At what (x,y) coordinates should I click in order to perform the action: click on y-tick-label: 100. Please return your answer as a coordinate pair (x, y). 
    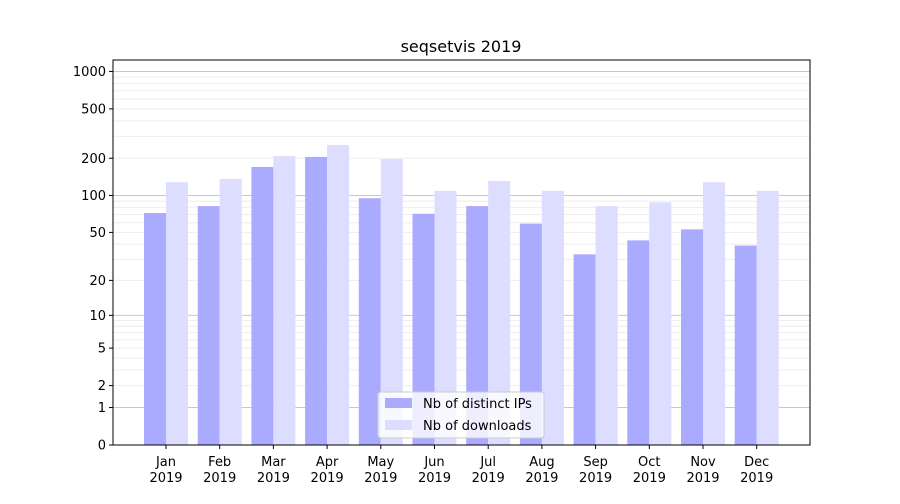
    Looking at the image, I should click on (93, 196).